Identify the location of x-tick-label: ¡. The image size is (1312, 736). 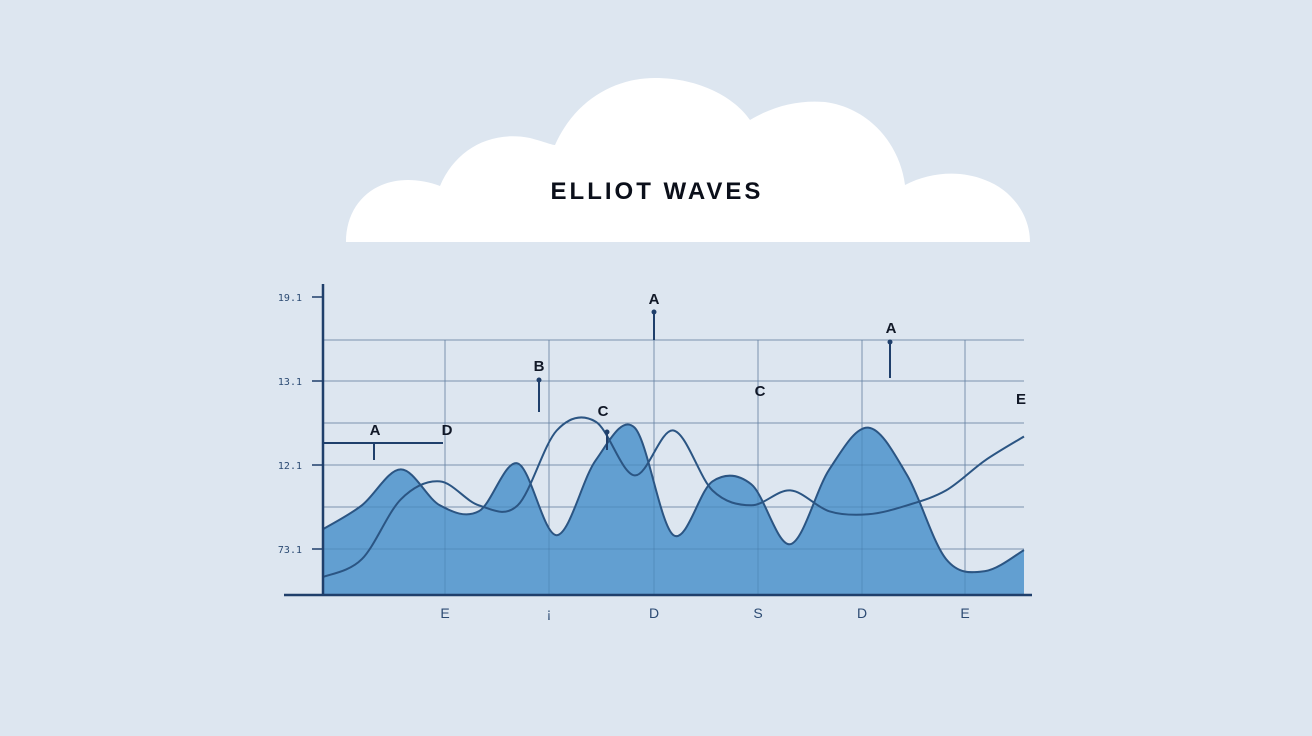
(549, 613).